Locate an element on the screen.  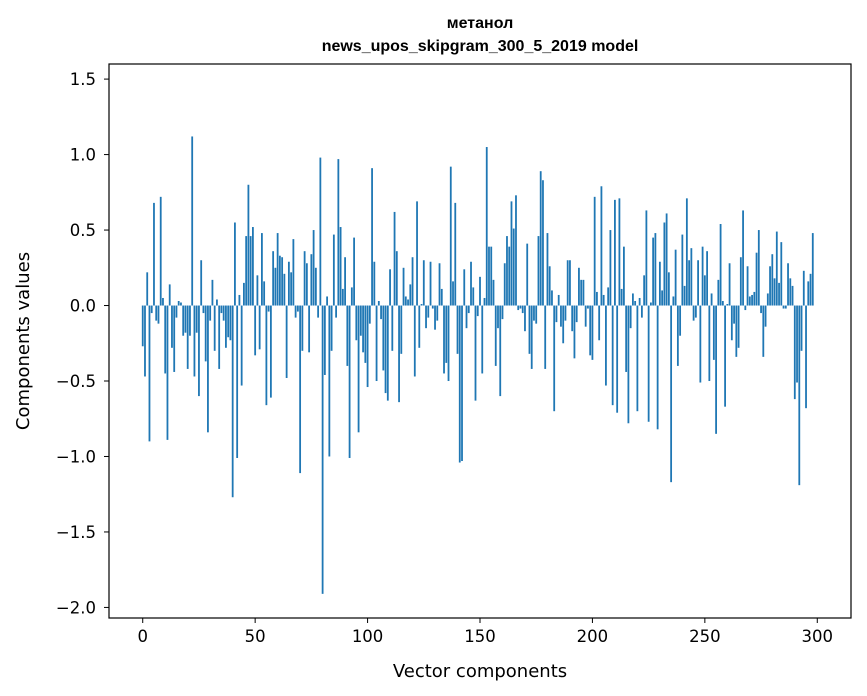
y-axis-label: Components values is located at coordinates (23, 341).